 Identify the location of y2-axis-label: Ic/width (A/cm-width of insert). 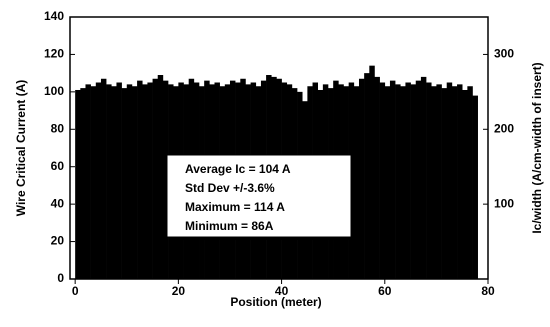
(537, 147).